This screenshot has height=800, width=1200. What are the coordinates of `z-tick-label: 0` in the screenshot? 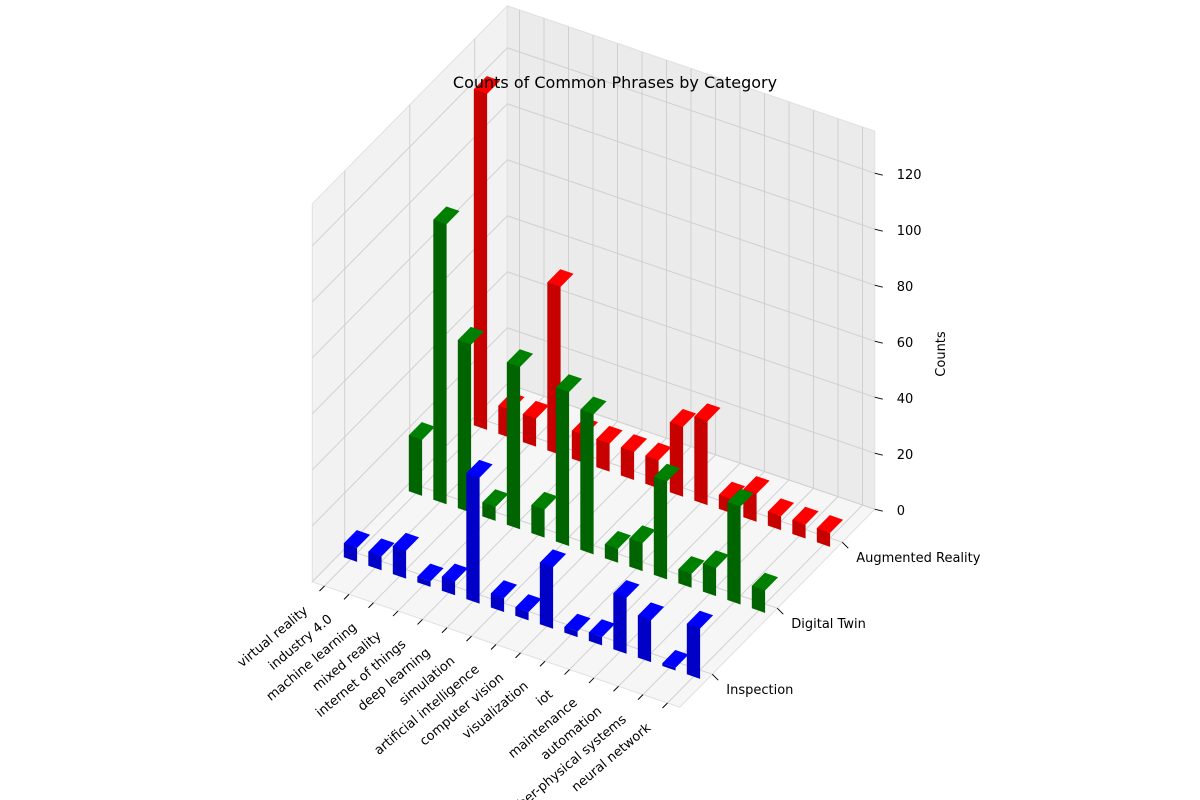 It's located at (901, 511).